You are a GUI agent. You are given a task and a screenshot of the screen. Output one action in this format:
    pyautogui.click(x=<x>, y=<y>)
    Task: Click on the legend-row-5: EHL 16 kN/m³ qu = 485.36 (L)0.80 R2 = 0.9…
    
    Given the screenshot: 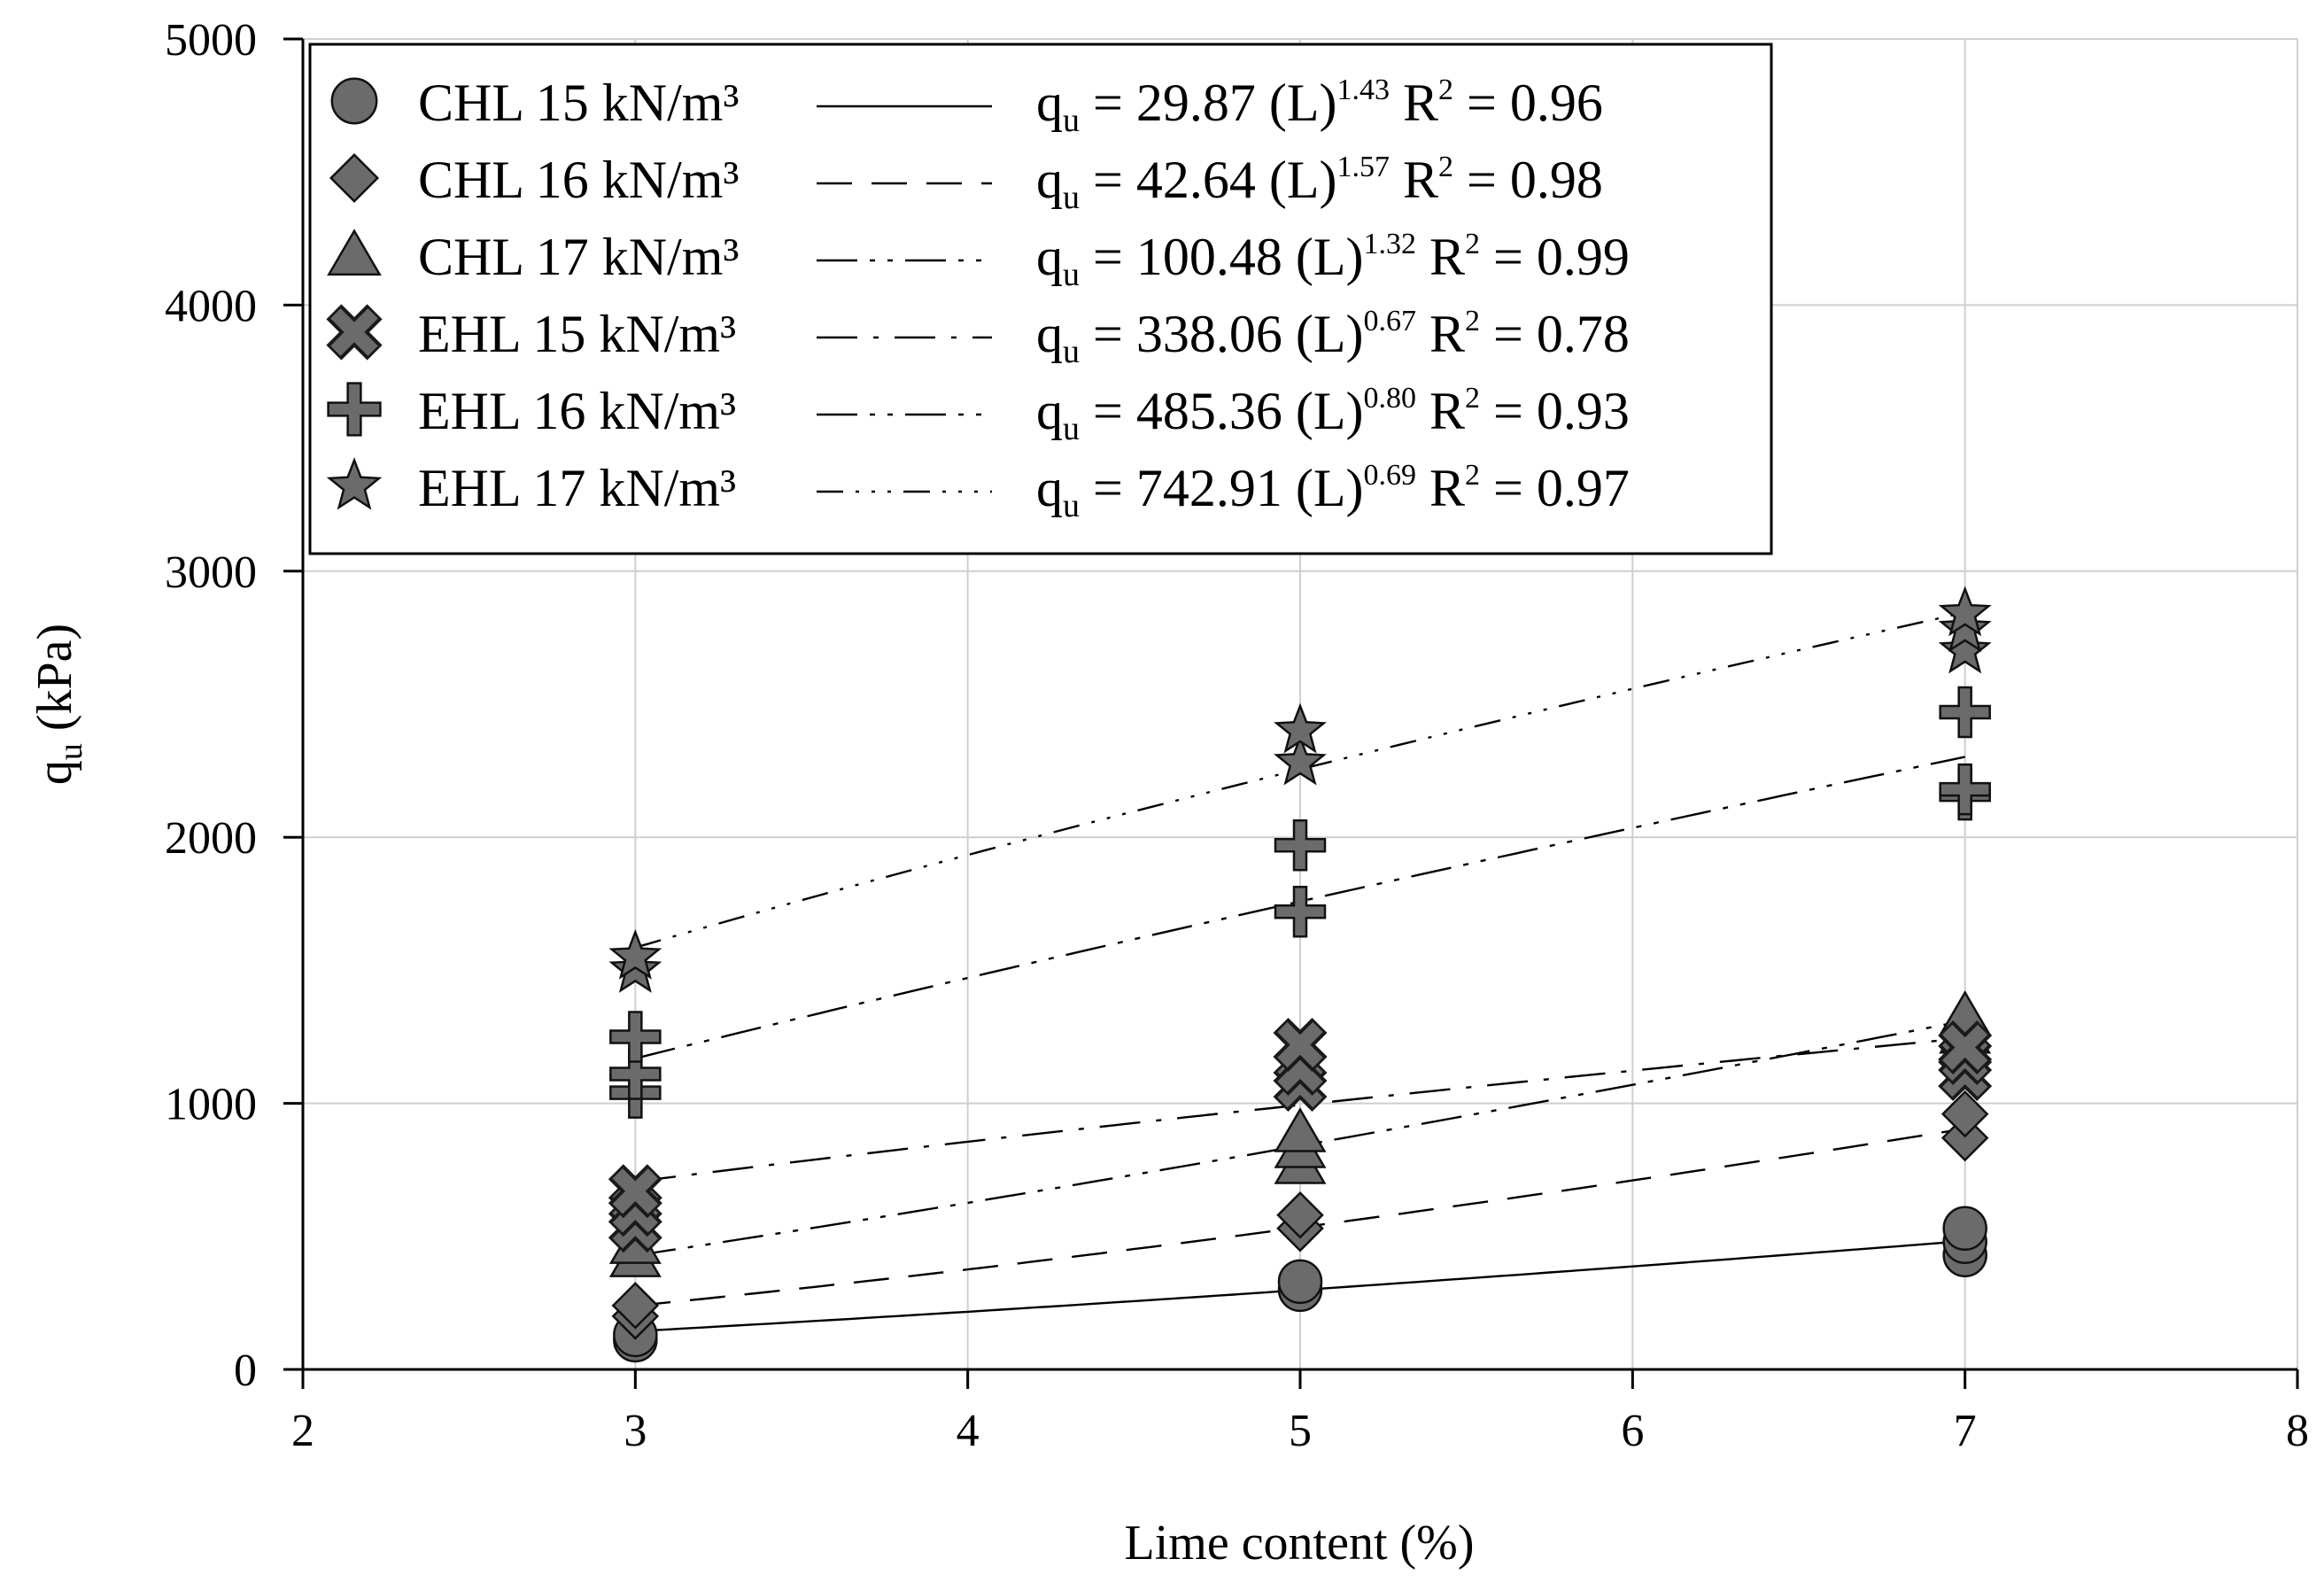 What is the action you would take?
    pyautogui.click(x=978, y=414)
    